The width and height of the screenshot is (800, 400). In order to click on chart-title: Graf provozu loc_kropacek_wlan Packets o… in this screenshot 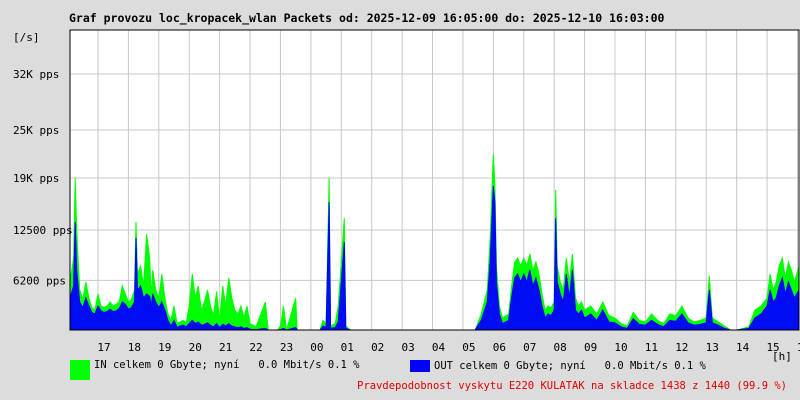, I will do `click(367, 18)`.